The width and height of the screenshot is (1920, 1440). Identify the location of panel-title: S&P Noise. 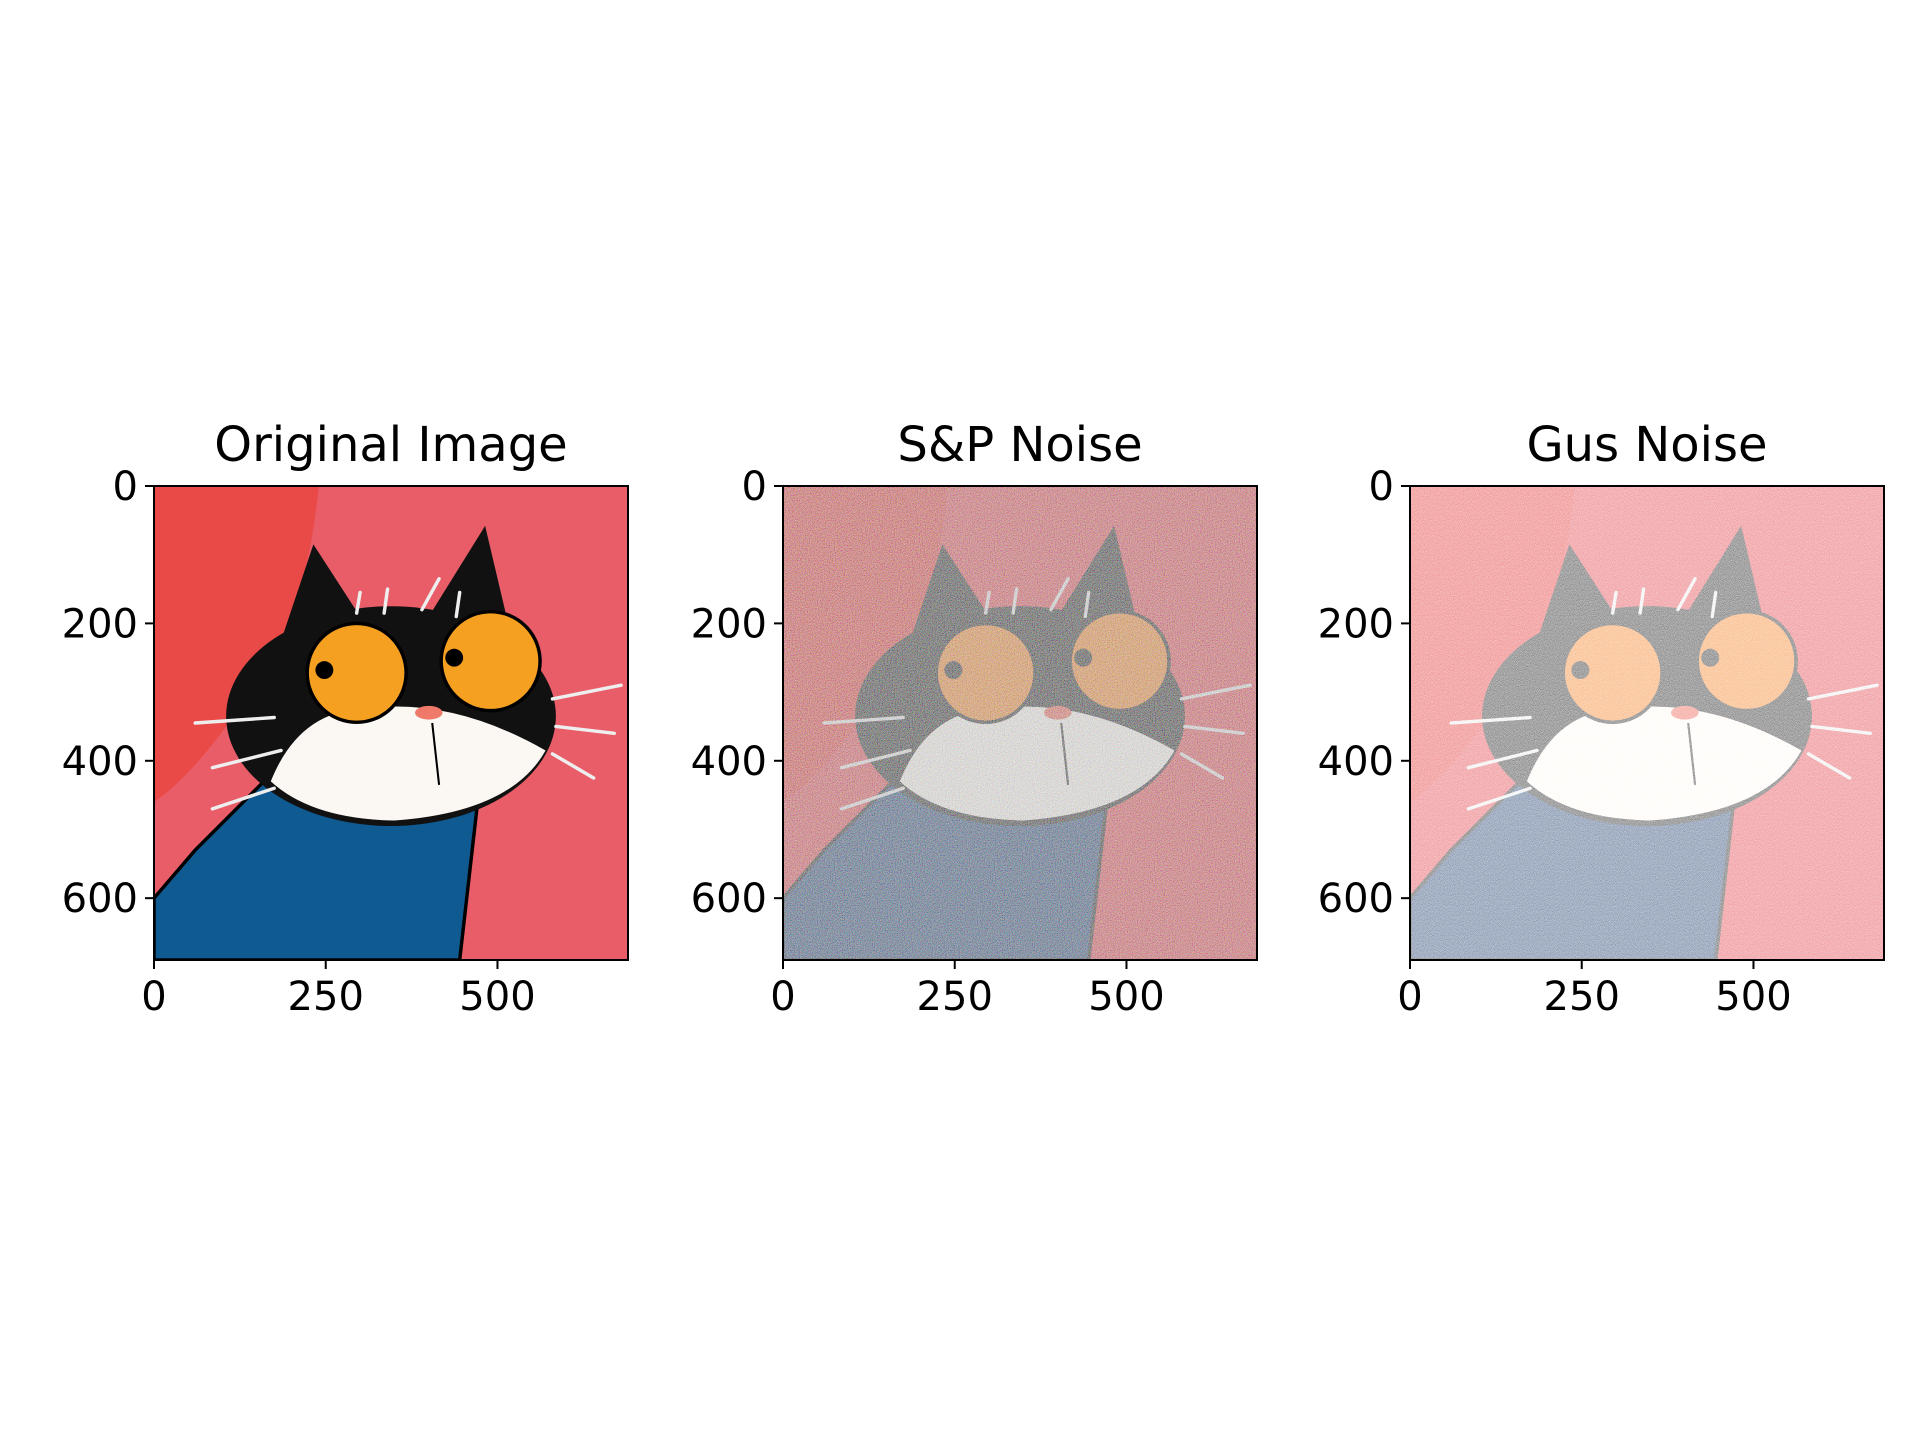
(1019, 445).